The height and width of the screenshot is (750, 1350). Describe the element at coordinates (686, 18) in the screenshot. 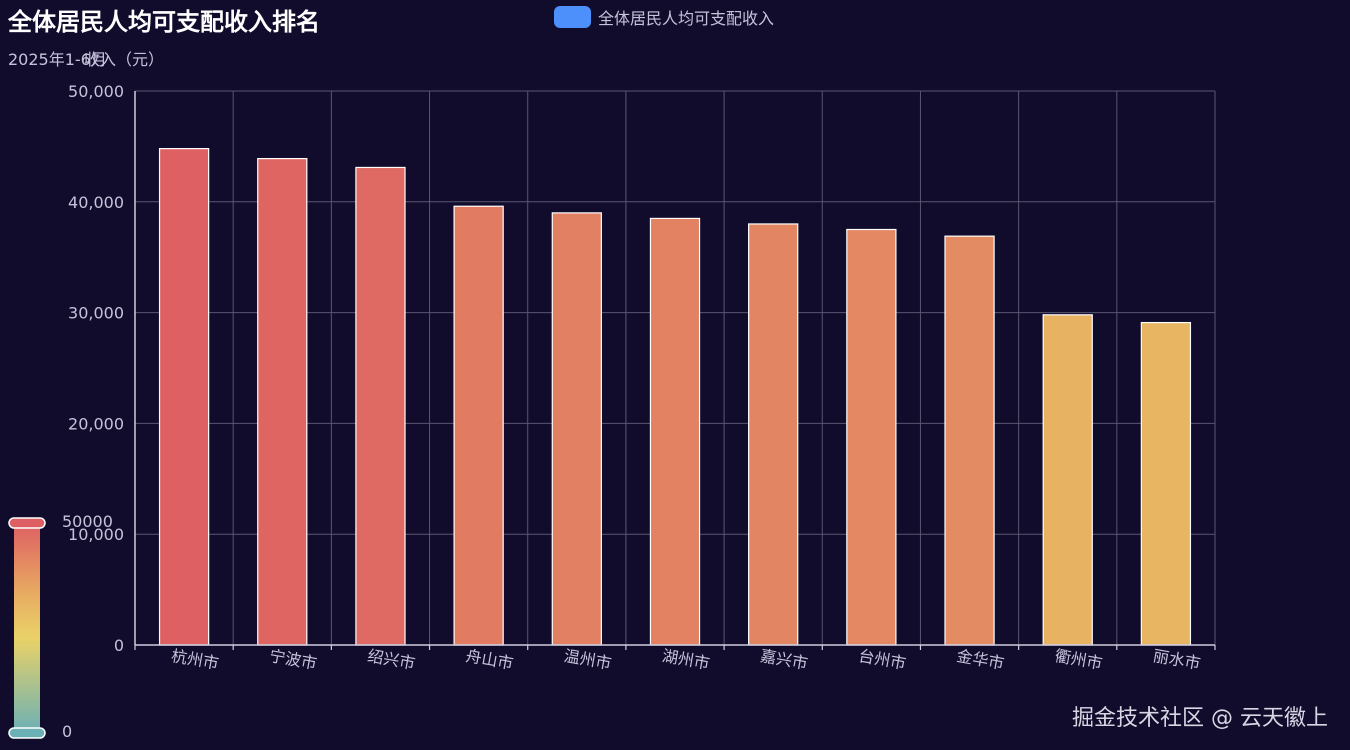

I see `legend-label: 全体居民人均可支配收入` at that location.